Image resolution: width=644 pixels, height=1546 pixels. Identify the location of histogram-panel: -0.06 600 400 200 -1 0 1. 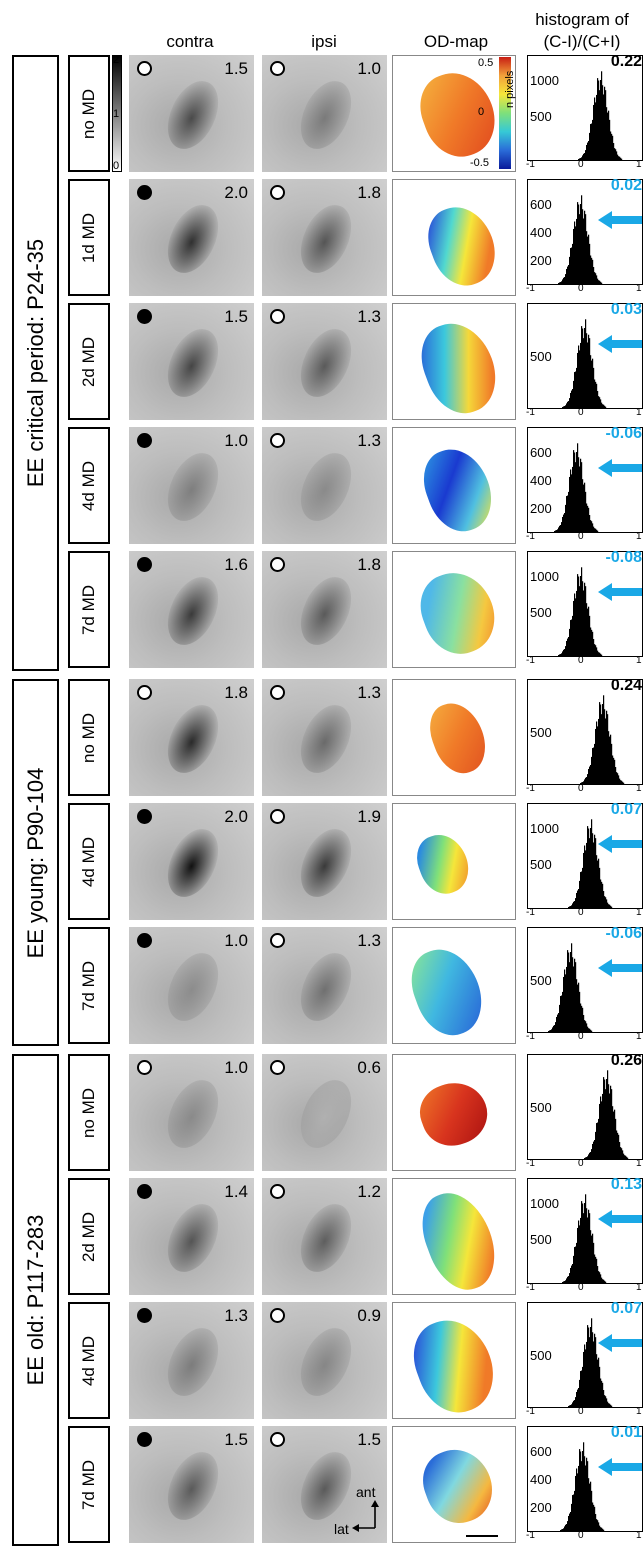
(585, 484).